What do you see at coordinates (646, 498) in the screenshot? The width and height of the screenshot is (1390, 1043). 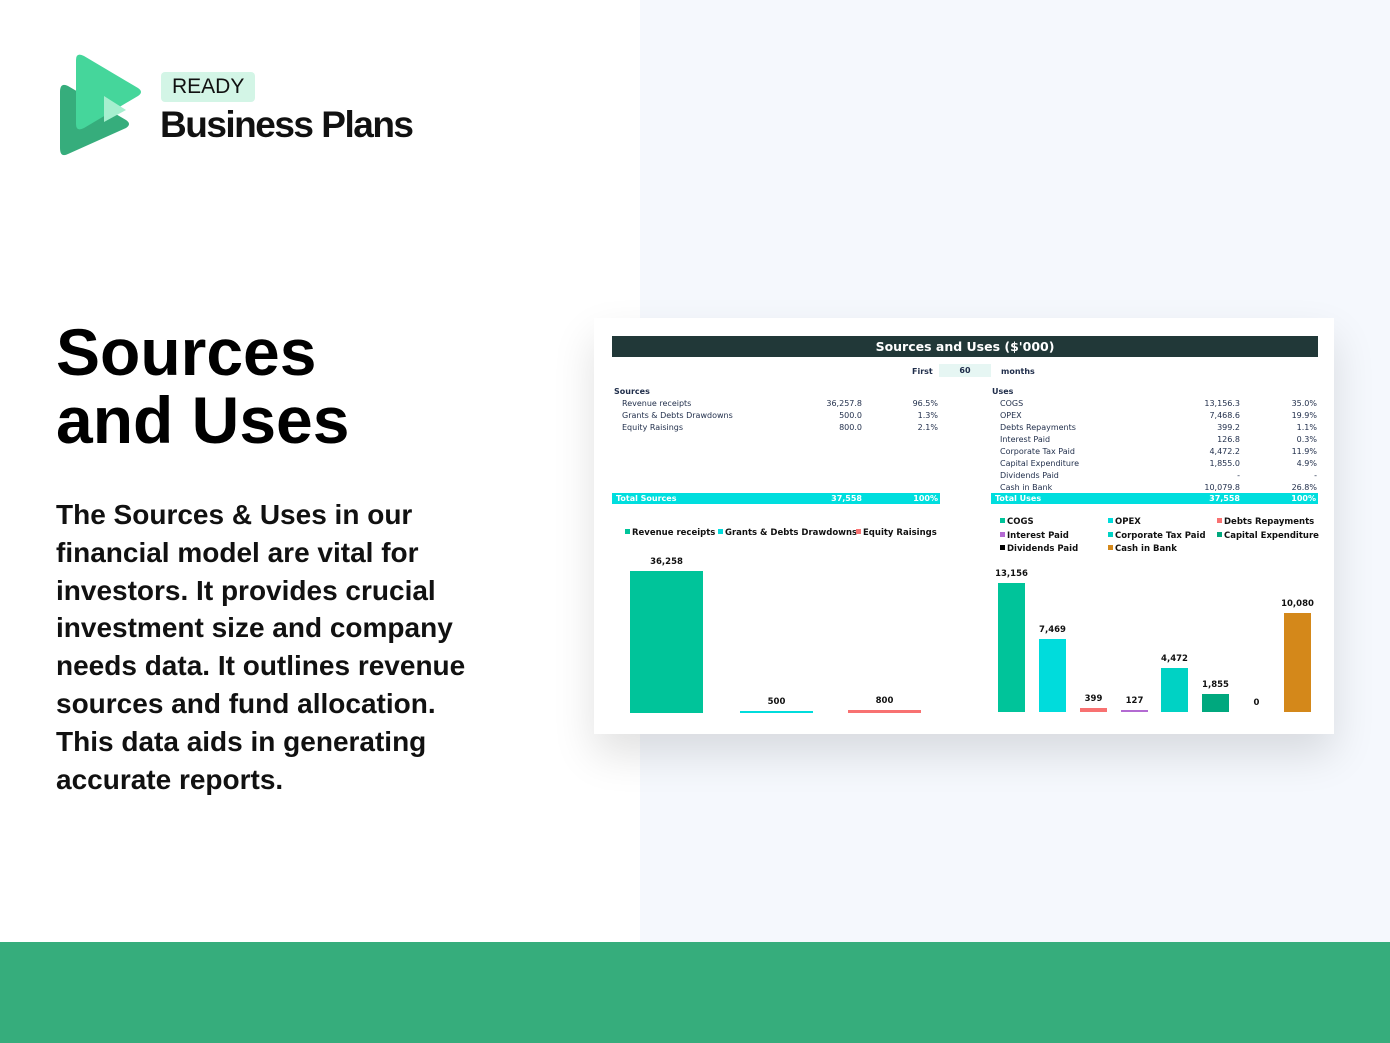 I see `total-label: Total Sources` at bounding box center [646, 498].